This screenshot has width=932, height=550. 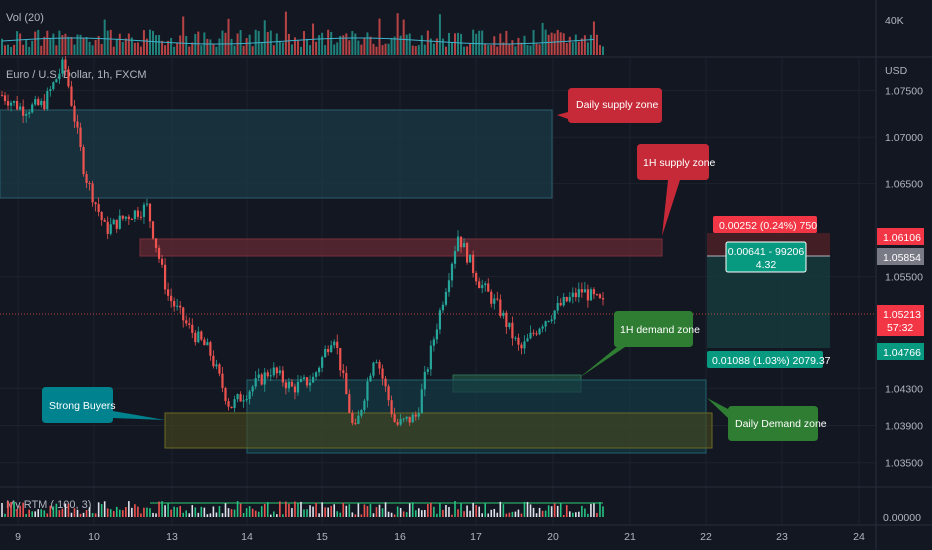 What do you see at coordinates (768, 226) in the screenshot?
I see `svg-text: 0.00252 (0.24%) 750` at bounding box center [768, 226].